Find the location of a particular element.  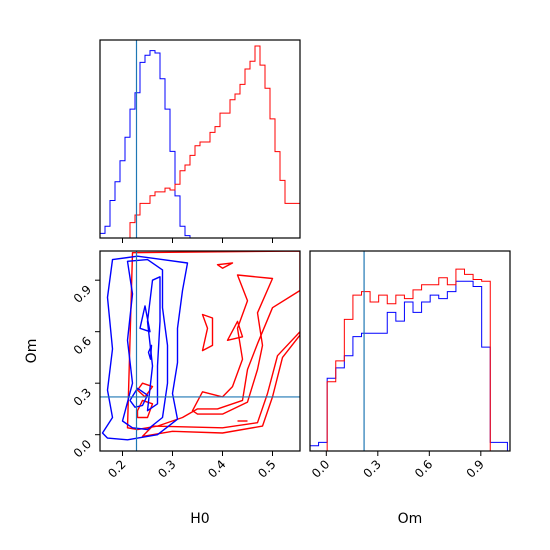

om-histogram-frame is located at coordinates (410, 351).